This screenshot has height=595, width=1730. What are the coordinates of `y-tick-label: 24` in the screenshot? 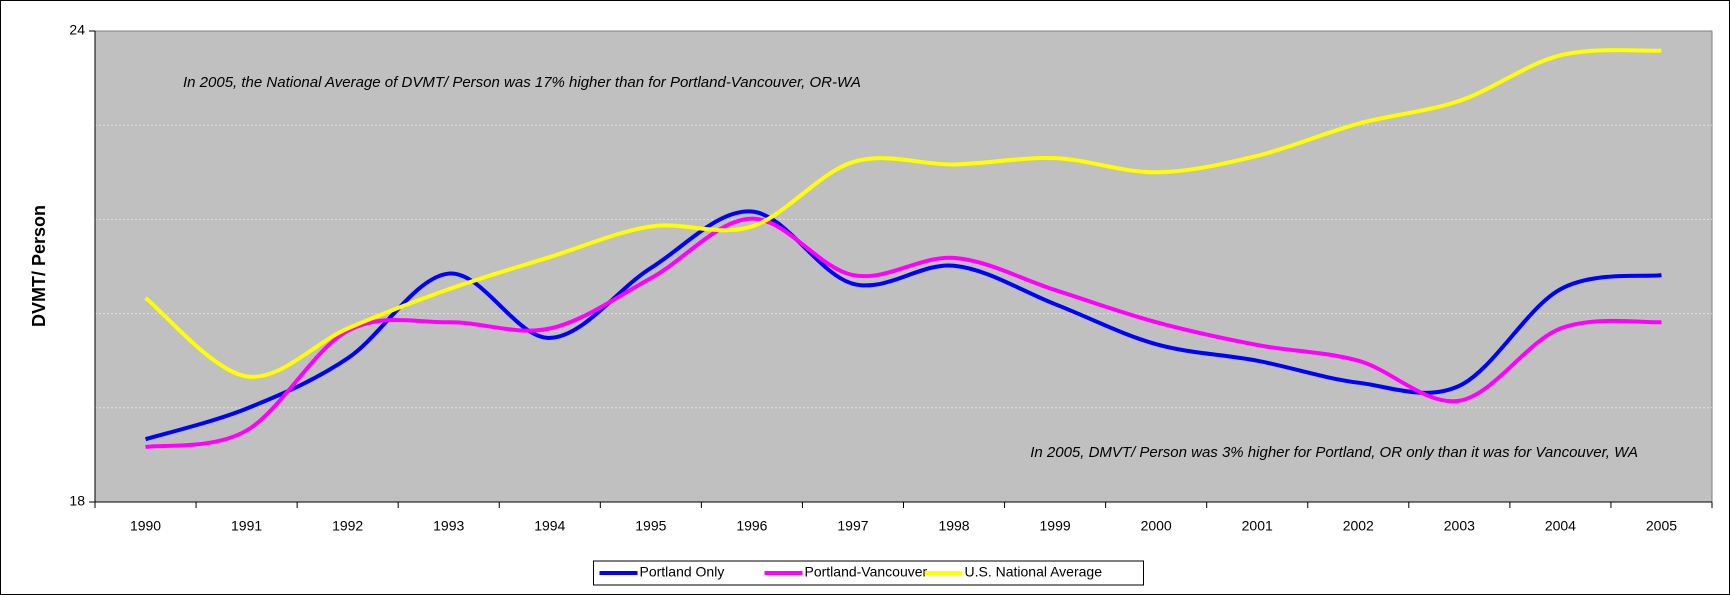 It's located at (77, 30).